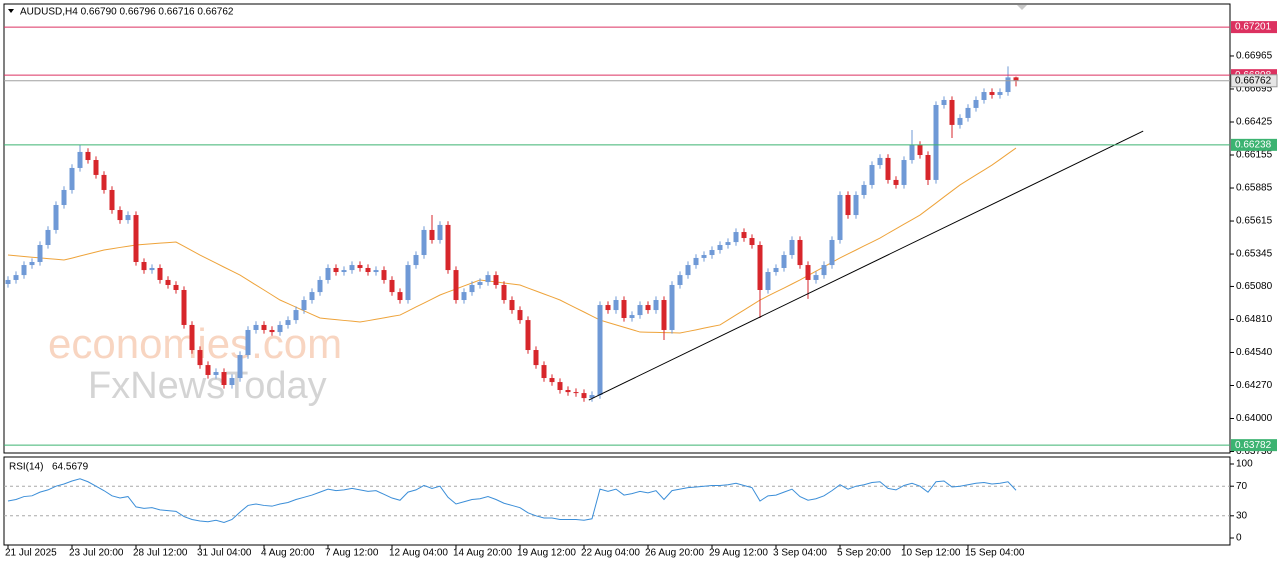 This screenshot has height=567, width=1280. I want to click on y-tick-label: 0.65885, so click(1254, 188).